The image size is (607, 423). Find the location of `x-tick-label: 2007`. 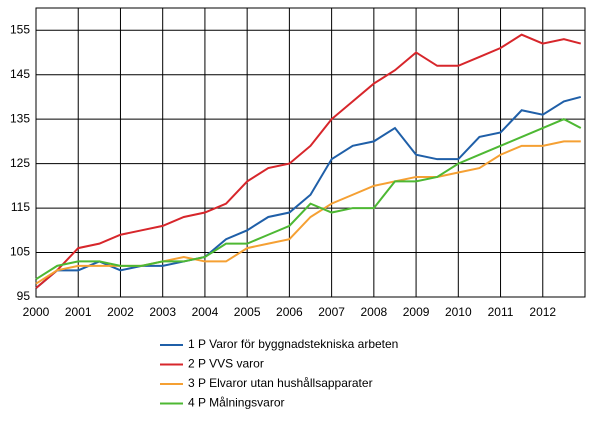

x-tick-label: 2007 is located at coordinates (331, 312).